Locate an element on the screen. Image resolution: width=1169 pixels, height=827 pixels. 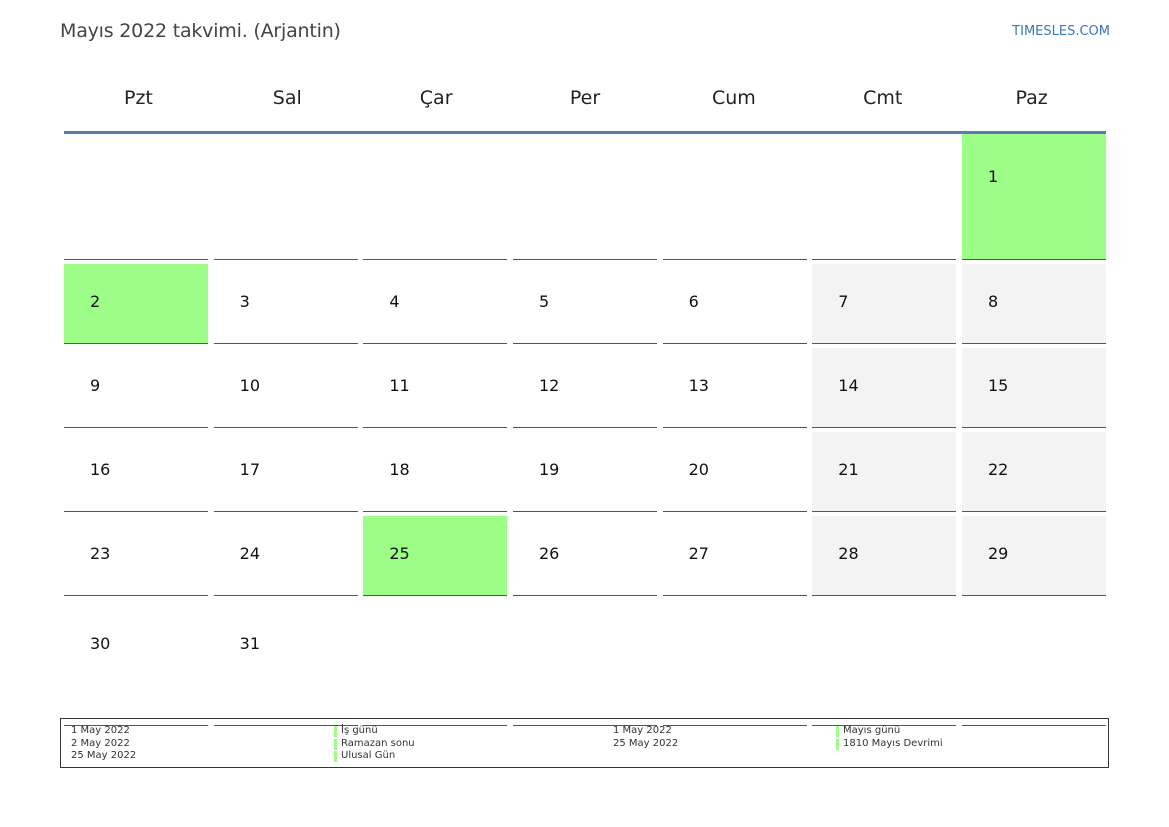
day-cell-4: 4 is located at coordinates (435, 304).